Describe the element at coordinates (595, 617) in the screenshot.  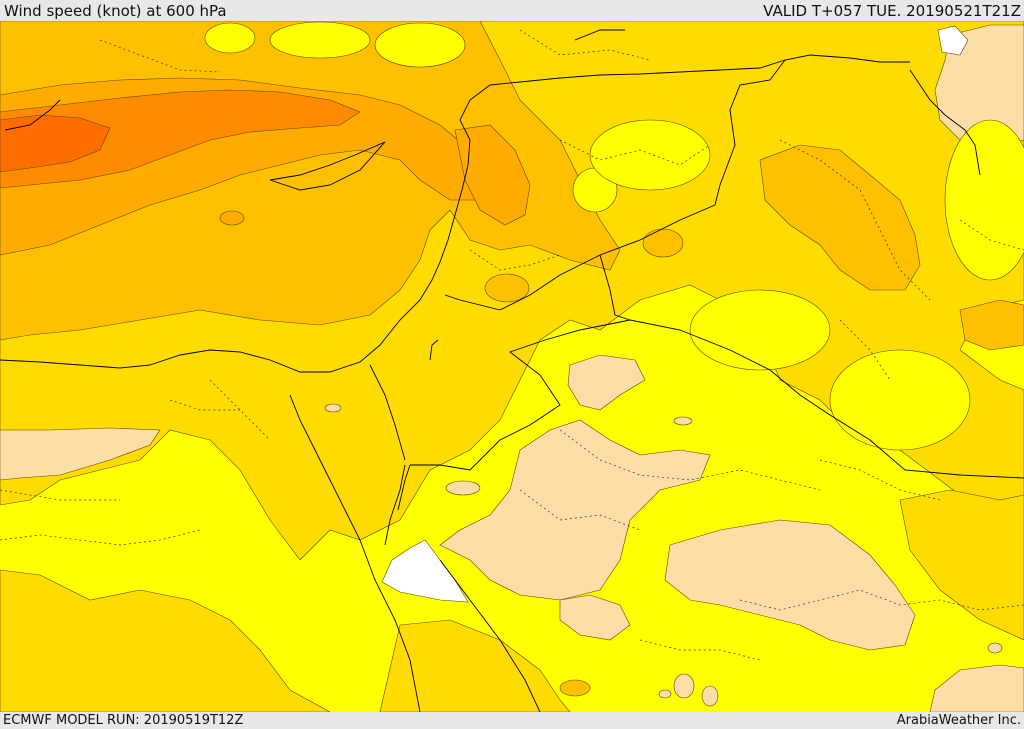
I see `field-peach-south` at that location.